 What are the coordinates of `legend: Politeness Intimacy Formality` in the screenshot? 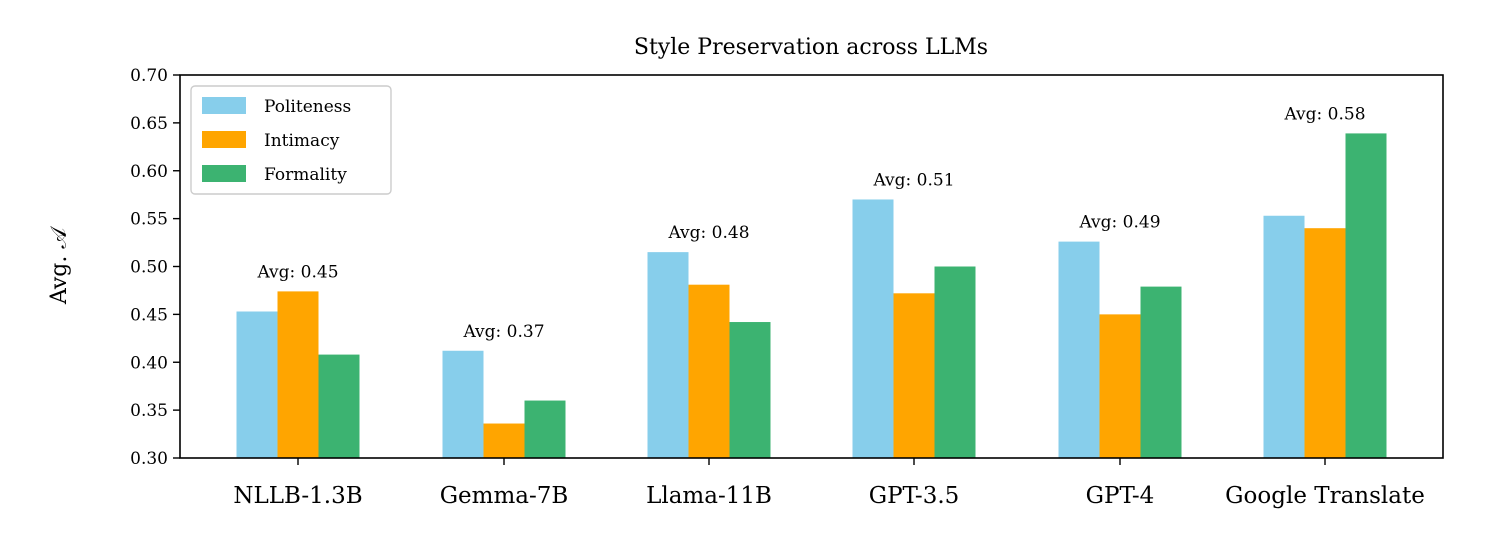 It's located at (291, 140).